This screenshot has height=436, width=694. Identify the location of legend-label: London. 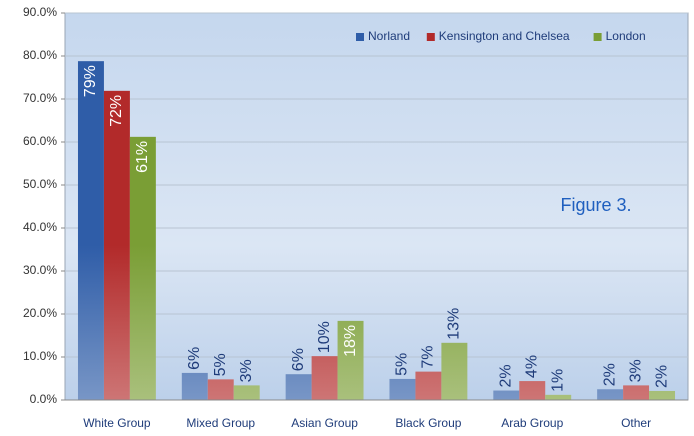
(626, 36).